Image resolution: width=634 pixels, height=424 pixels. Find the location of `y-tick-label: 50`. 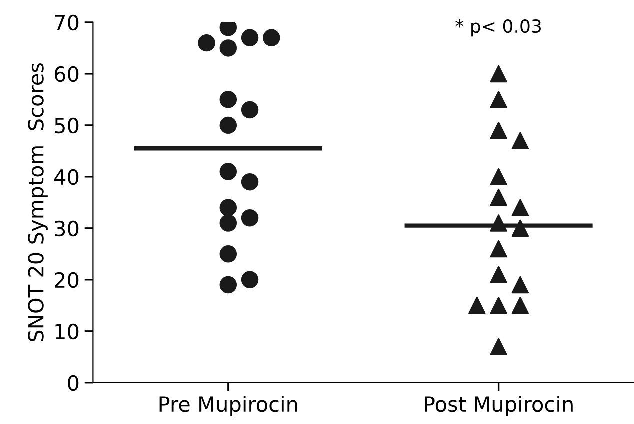

y-tick-label: 50 is located at coordinates (67, 126).